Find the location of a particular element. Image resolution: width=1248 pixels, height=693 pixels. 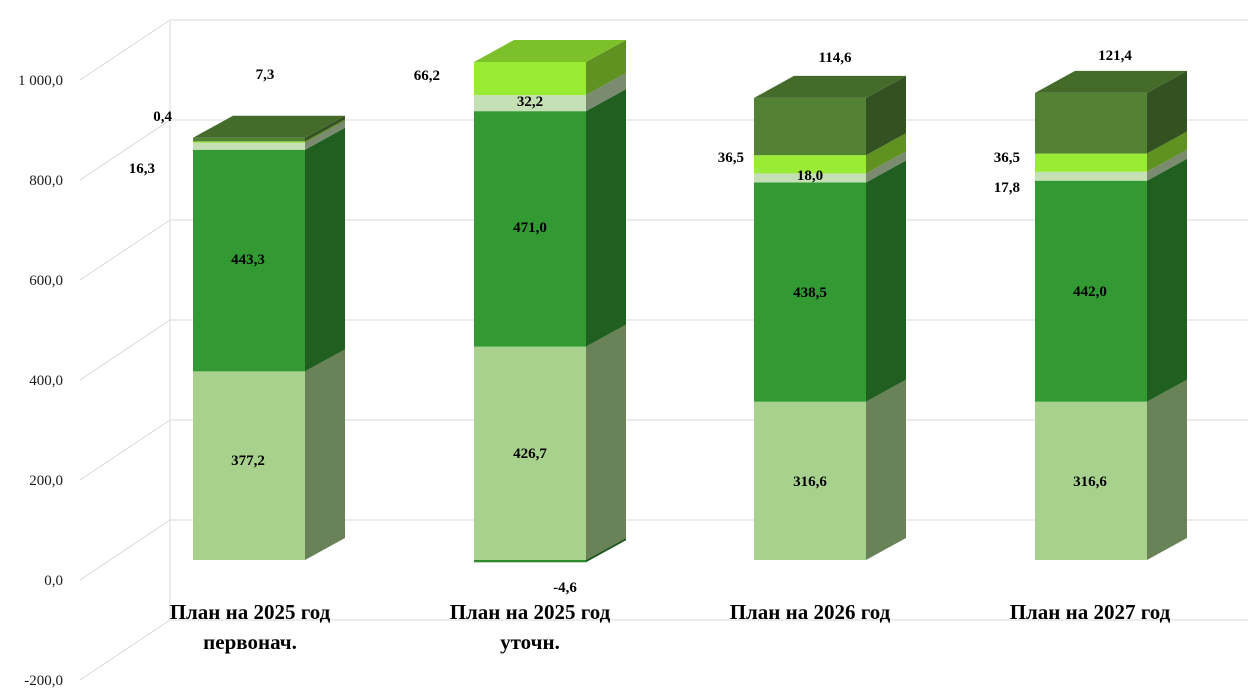

data-label: 442,0 is located at coordinates (1090, 292).